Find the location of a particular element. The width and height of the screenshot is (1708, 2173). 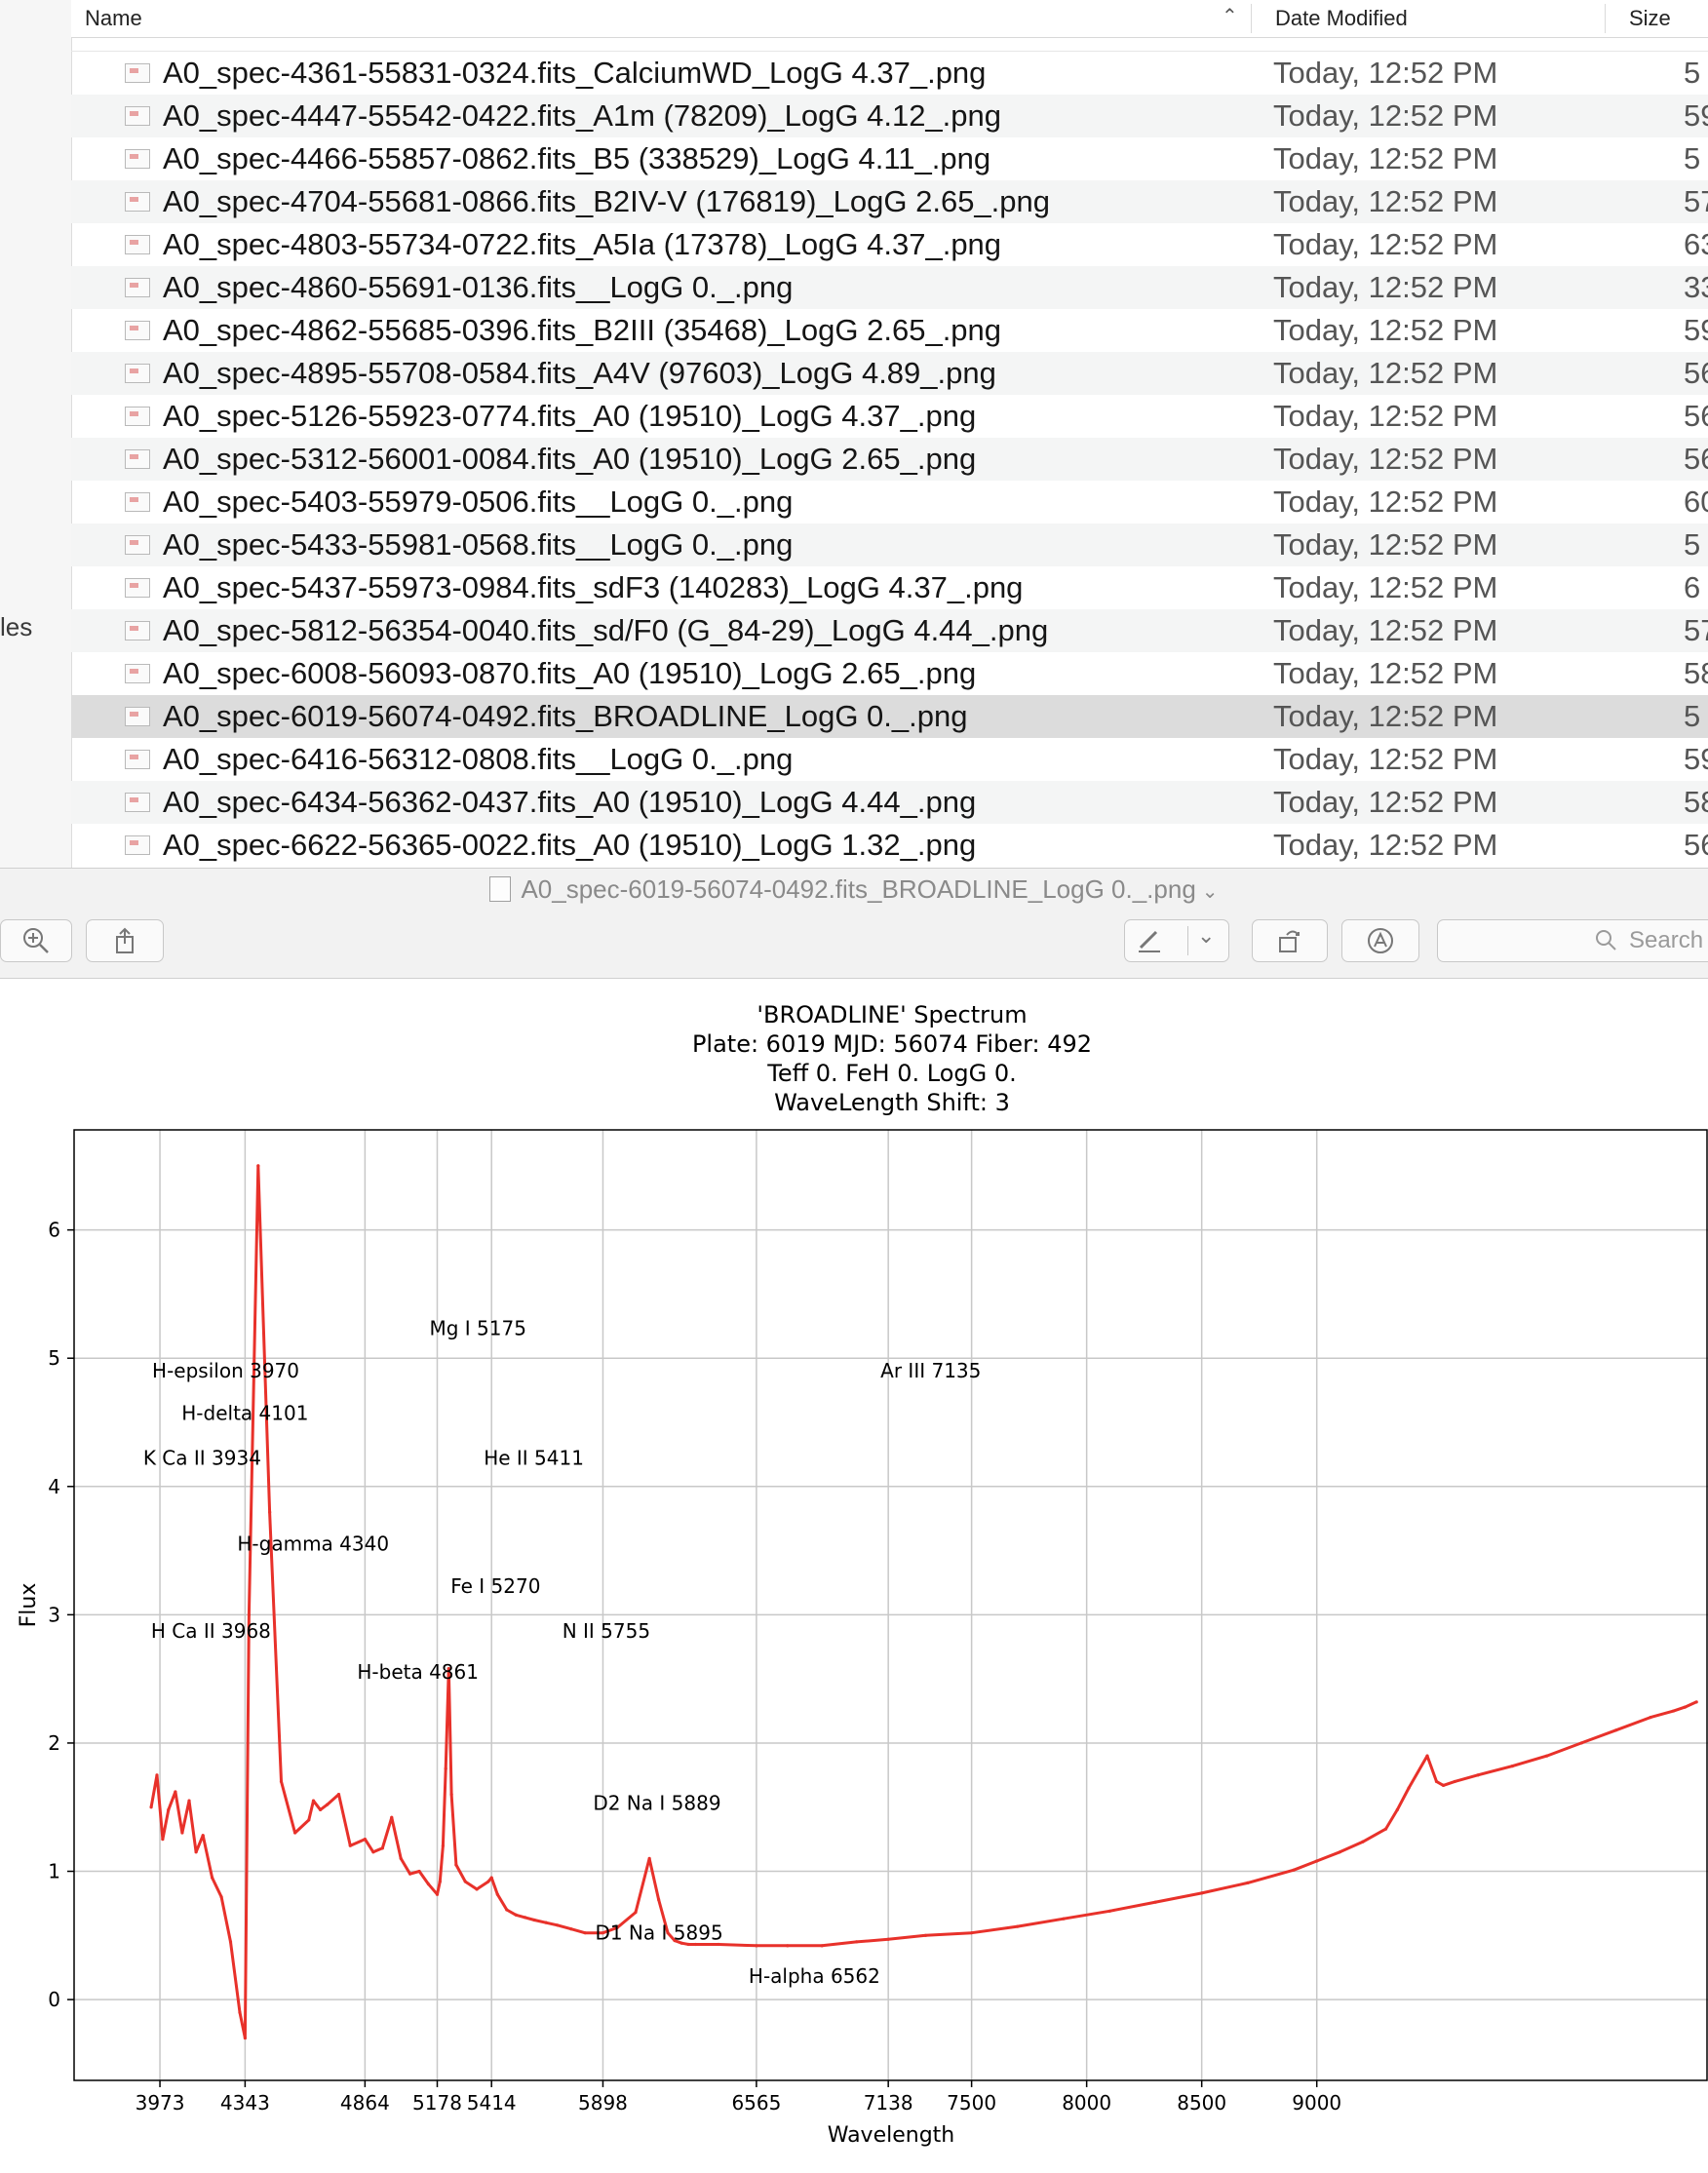

column-header-name: Name is located at coordinates (113, 18).